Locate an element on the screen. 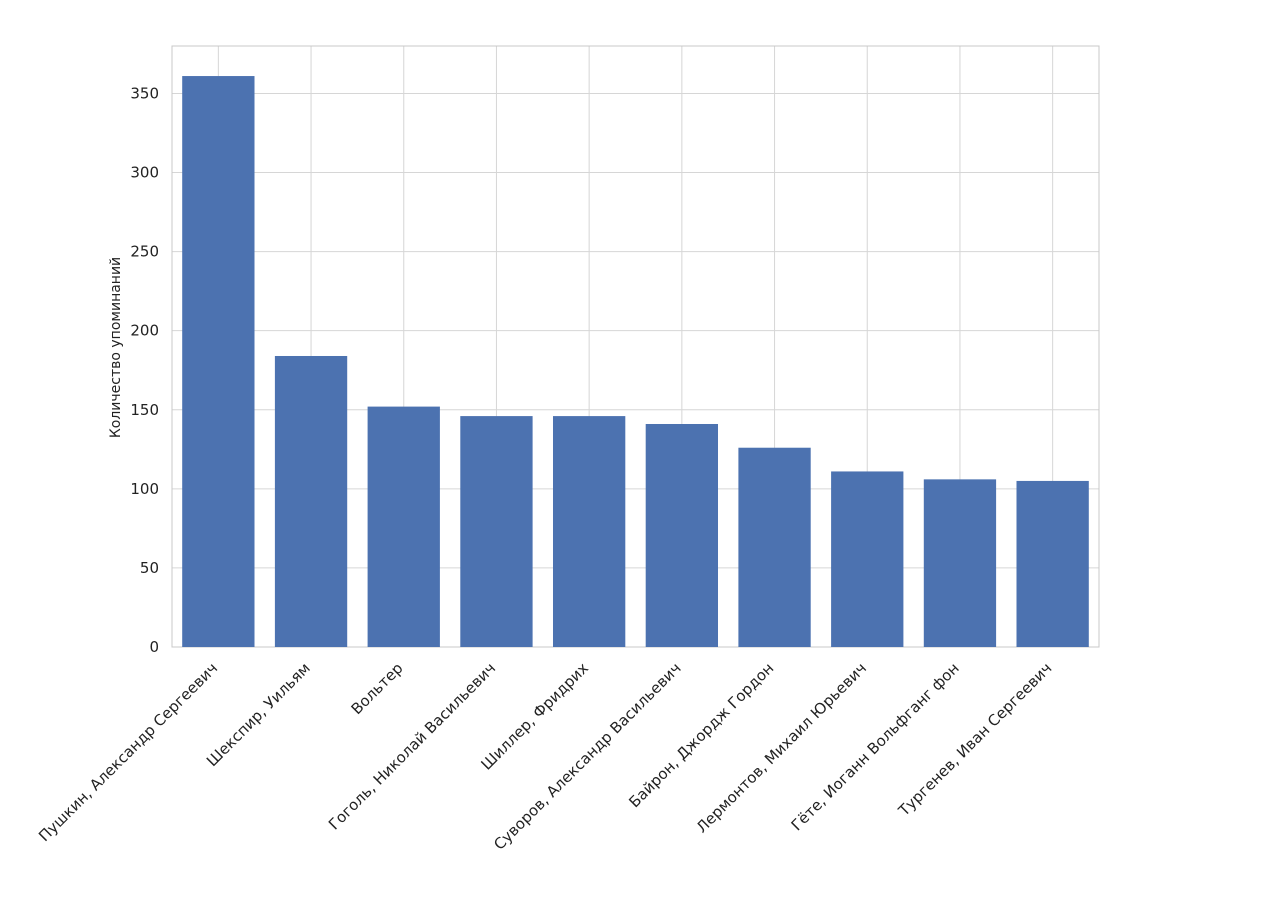 This screenshot has width=1280, height=918. y-tick-label: 200 is located at coordinates (144, 331).